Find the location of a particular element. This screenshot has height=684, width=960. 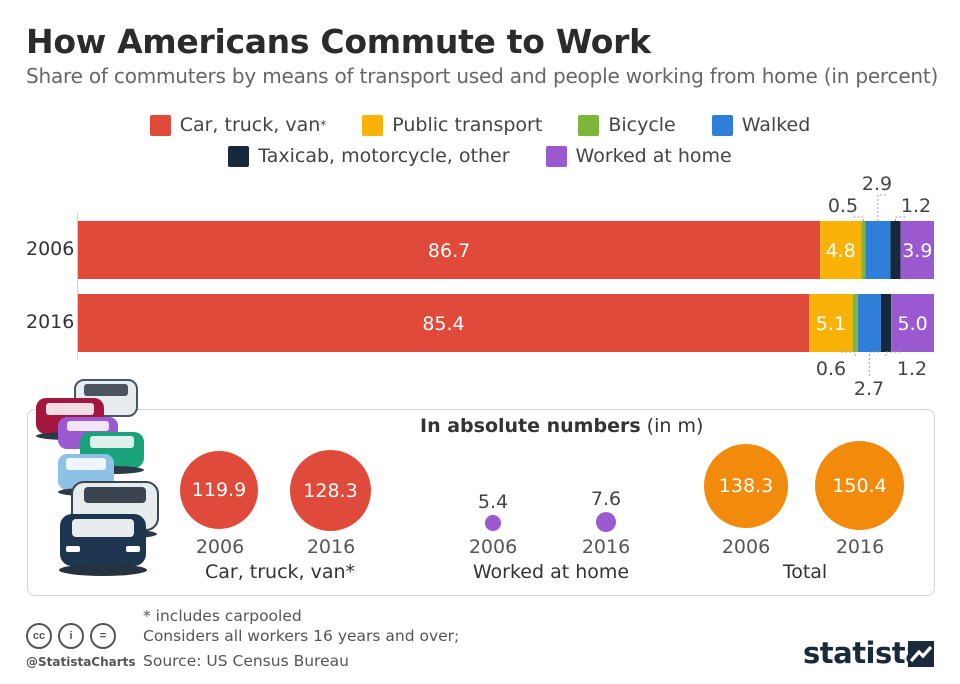

bar-value-label: 5.0 is located at coordinates (912, 324).